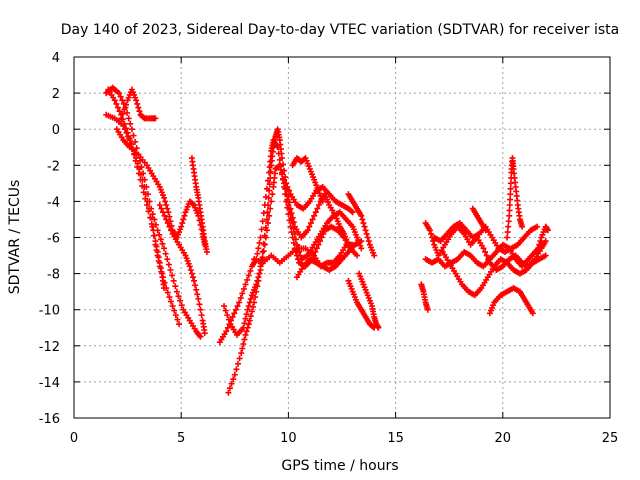 Image resolution: width=640 pixels, height=480 pixels. What do you see at coordinates (53, 239) in the screenshot?
I see `y-tick-label: -6` at bounding box center [53, 239].